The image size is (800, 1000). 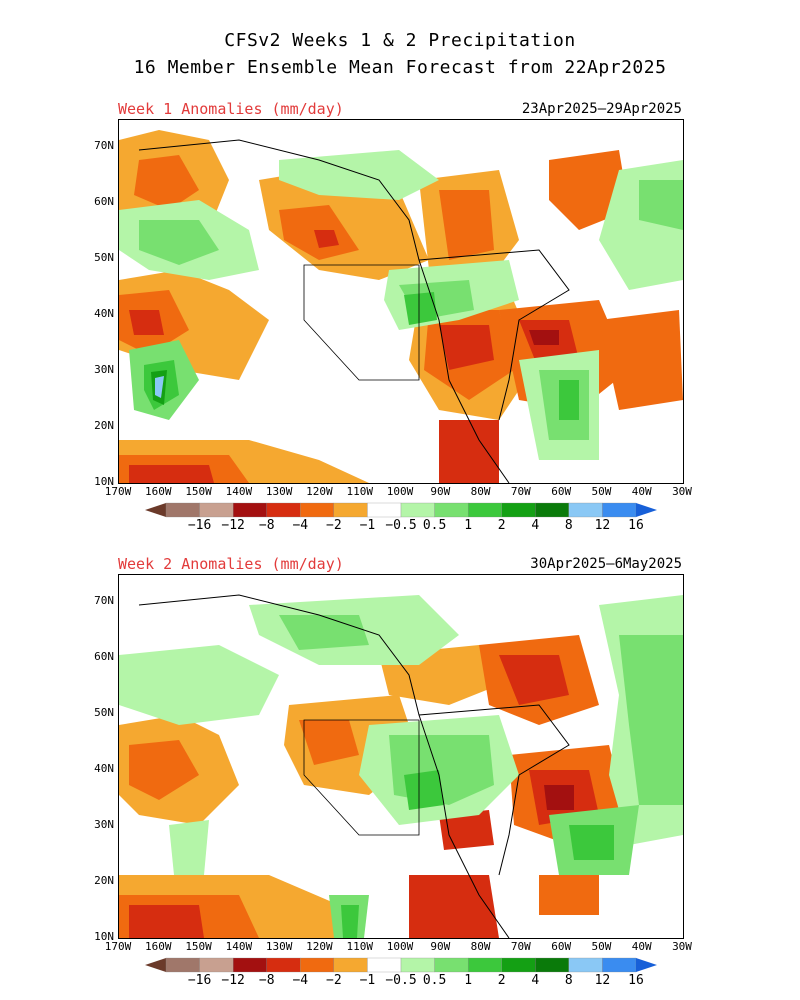 I want to click on w1-wet-greenland-east-core, so click(x=661, y=205).